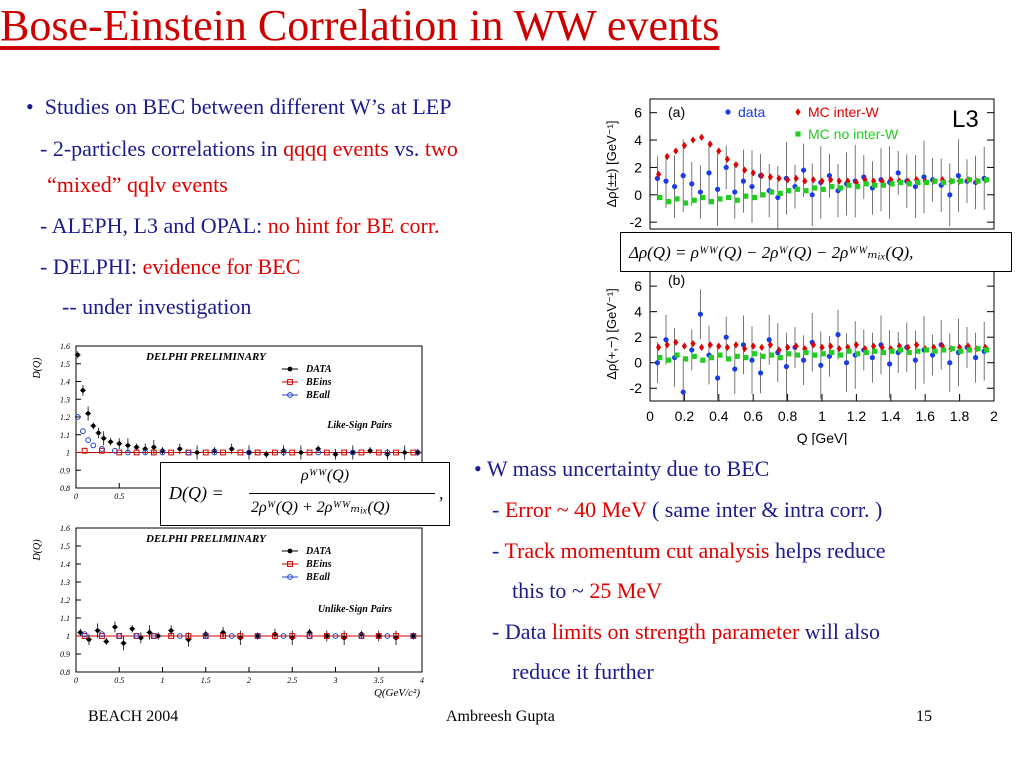 The width and height of the screenshot is (1024, 768). Describe the element at coordinates (68, 636) in the screenshot. I see `y-tick-label: 1` at that location.